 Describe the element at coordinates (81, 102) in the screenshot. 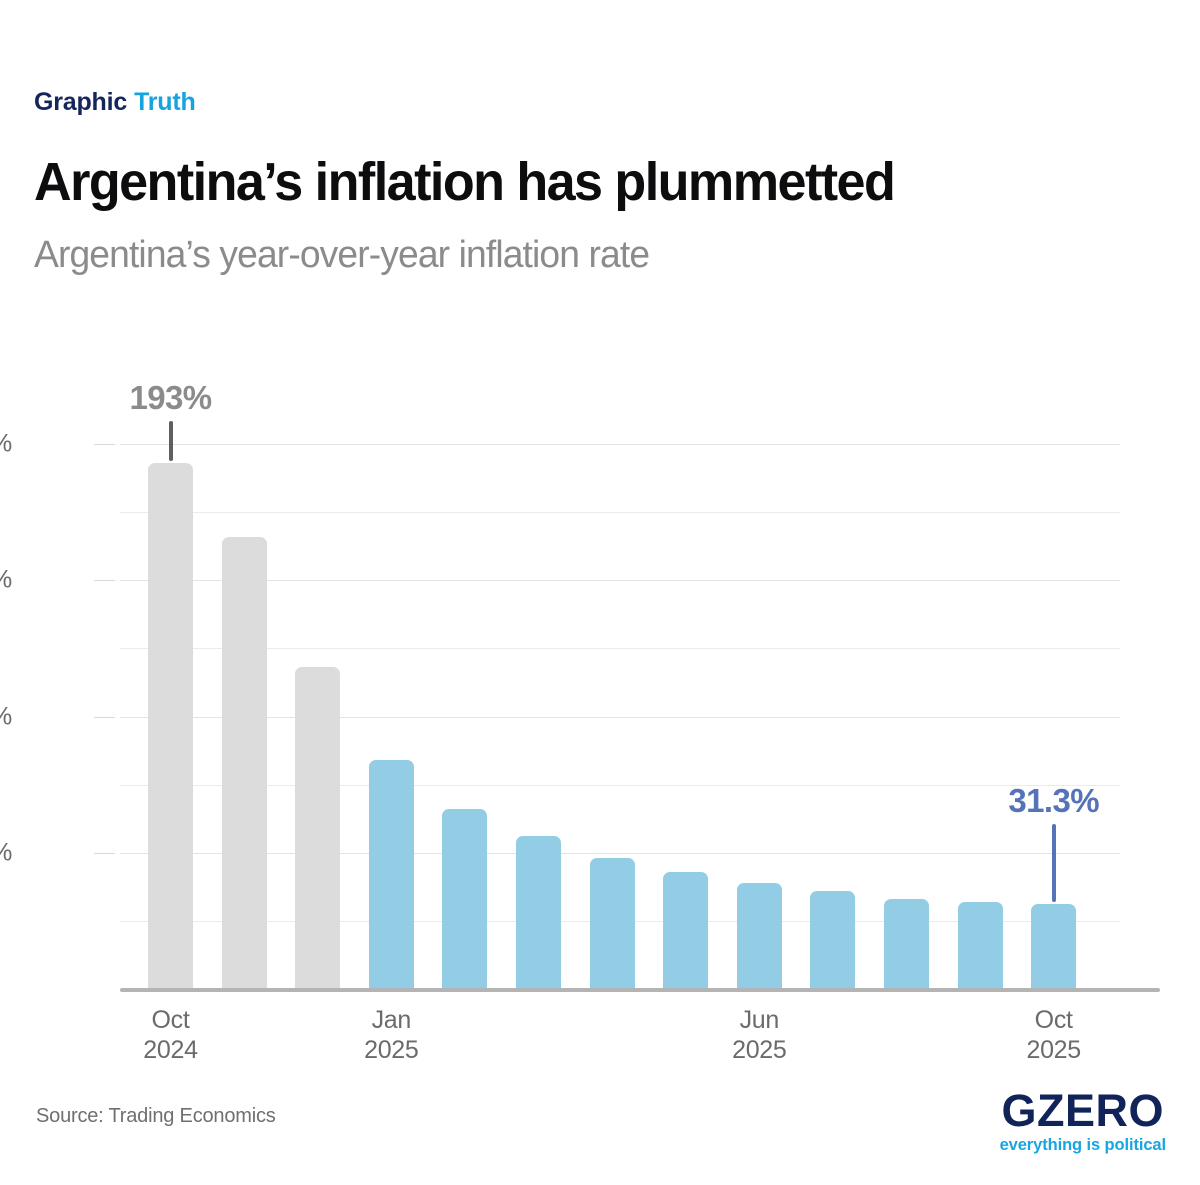

I see `kicker-primary: Graphic` at that location.